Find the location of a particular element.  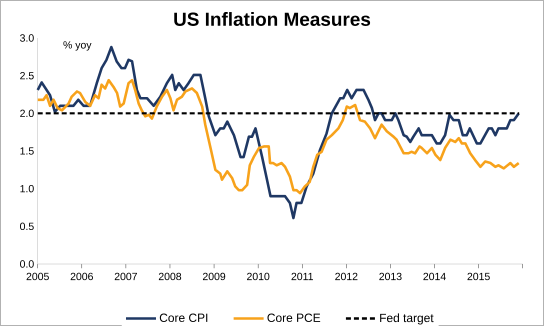

x-tick-label: 2006 is located at coordinates (81, 276).